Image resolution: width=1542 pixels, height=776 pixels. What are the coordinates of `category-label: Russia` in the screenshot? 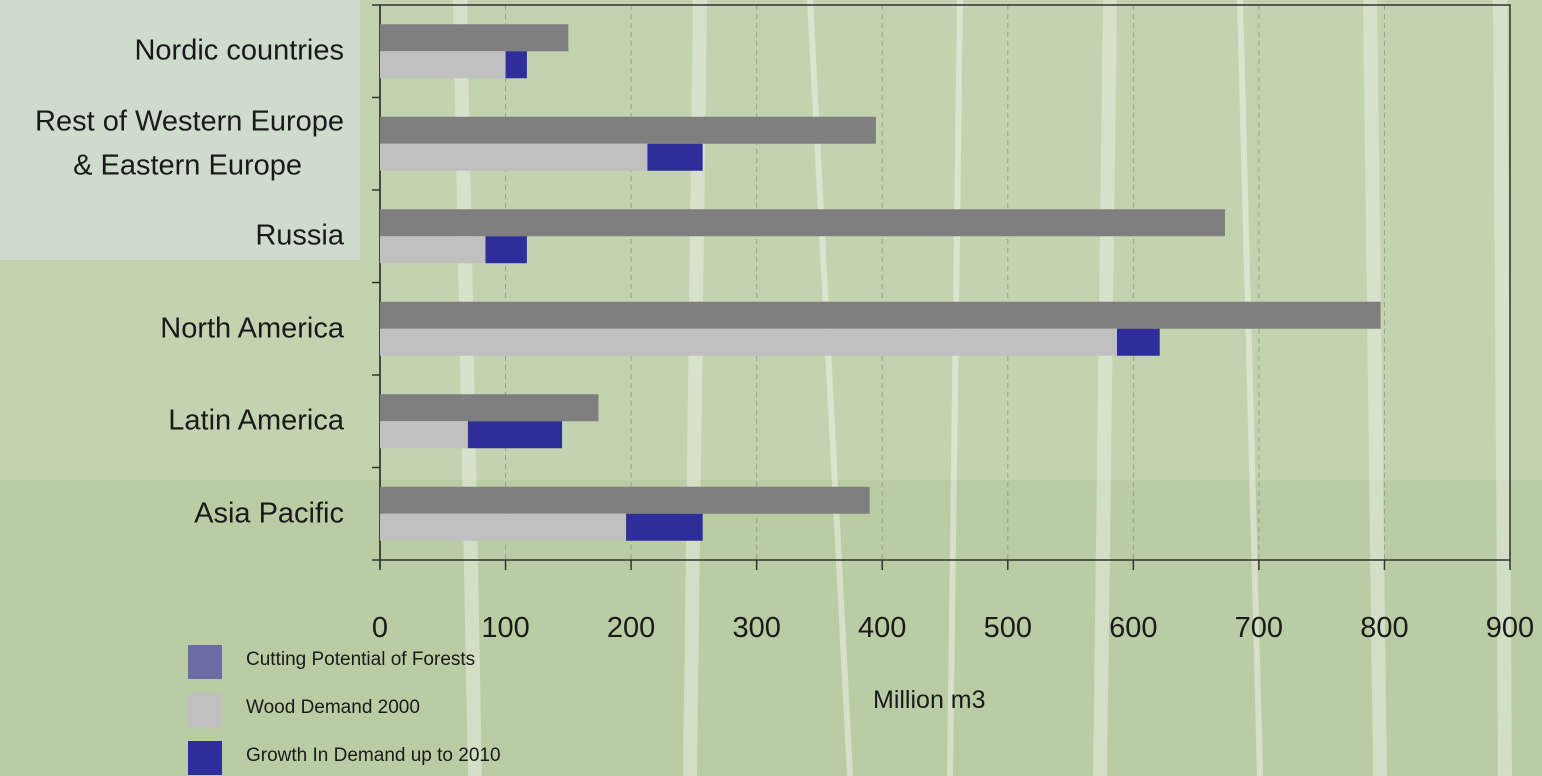 It's located at (299, 235).